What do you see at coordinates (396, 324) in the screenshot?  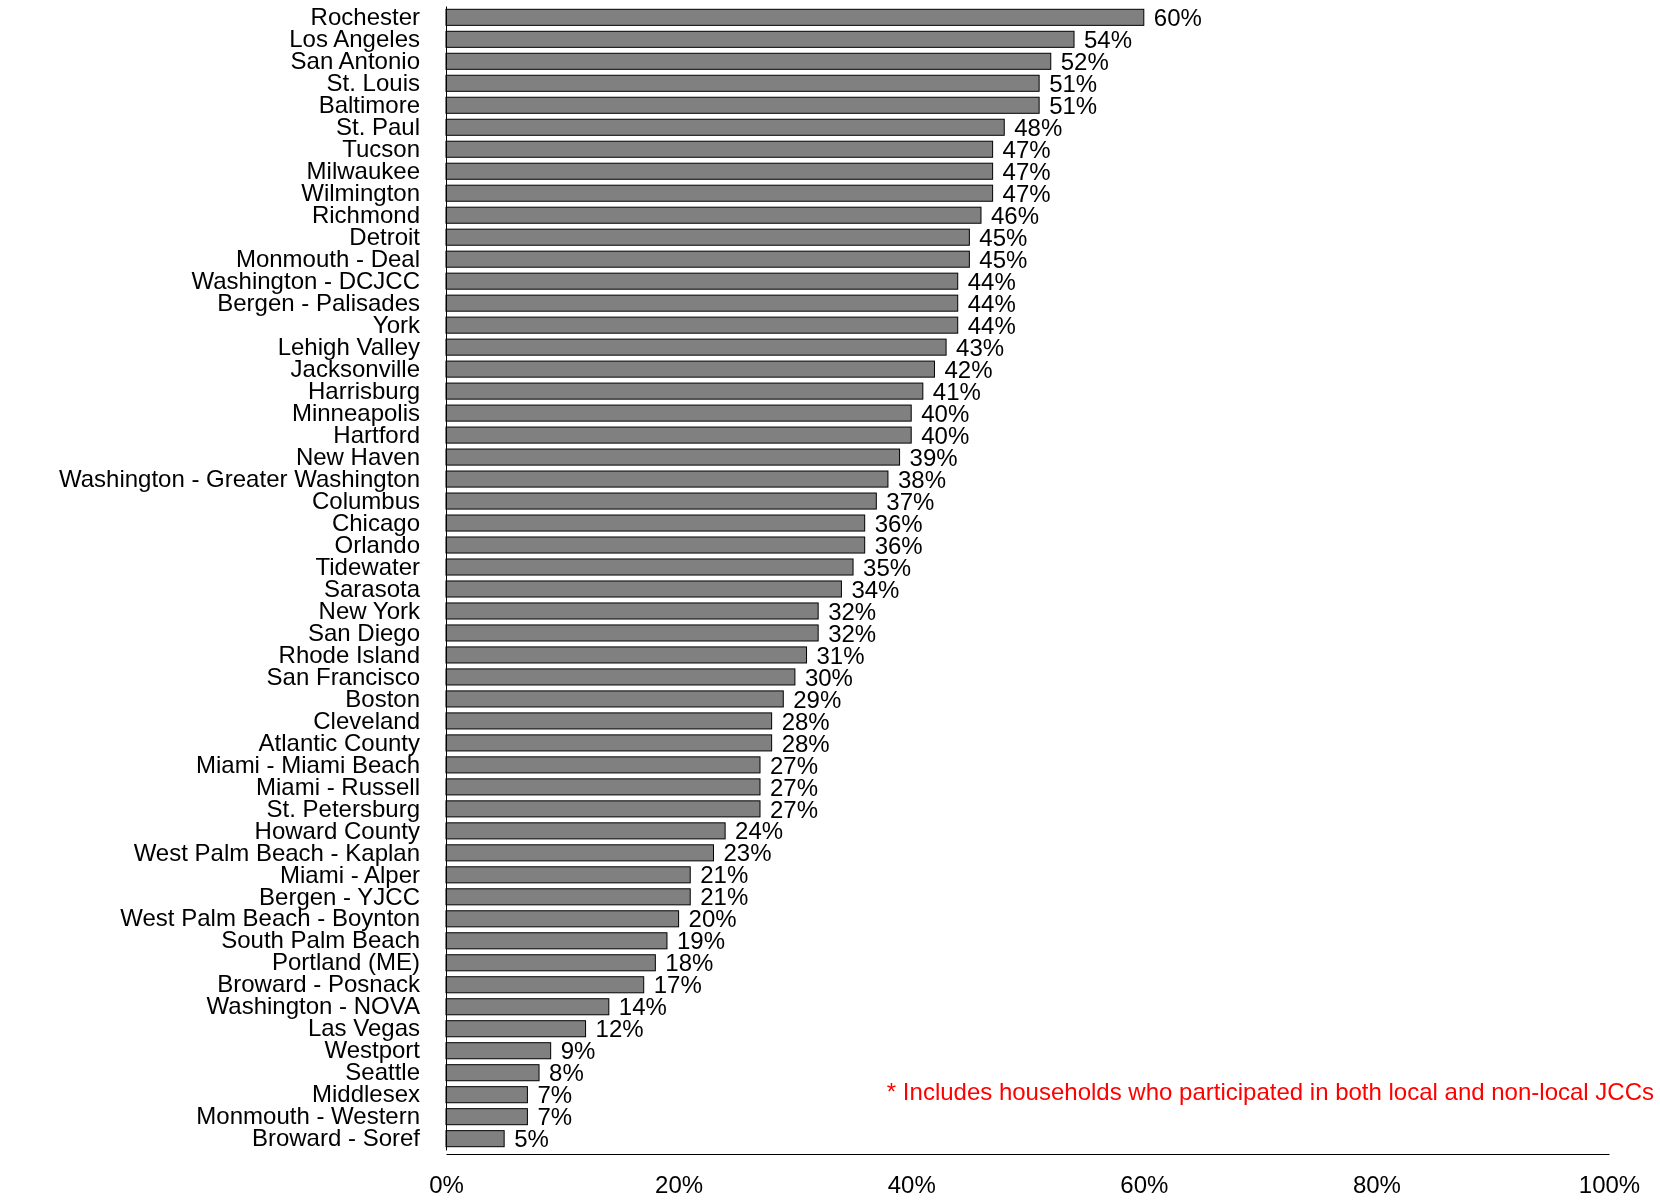 I see `y-tick-label: York` at bounding box center [396, 324].